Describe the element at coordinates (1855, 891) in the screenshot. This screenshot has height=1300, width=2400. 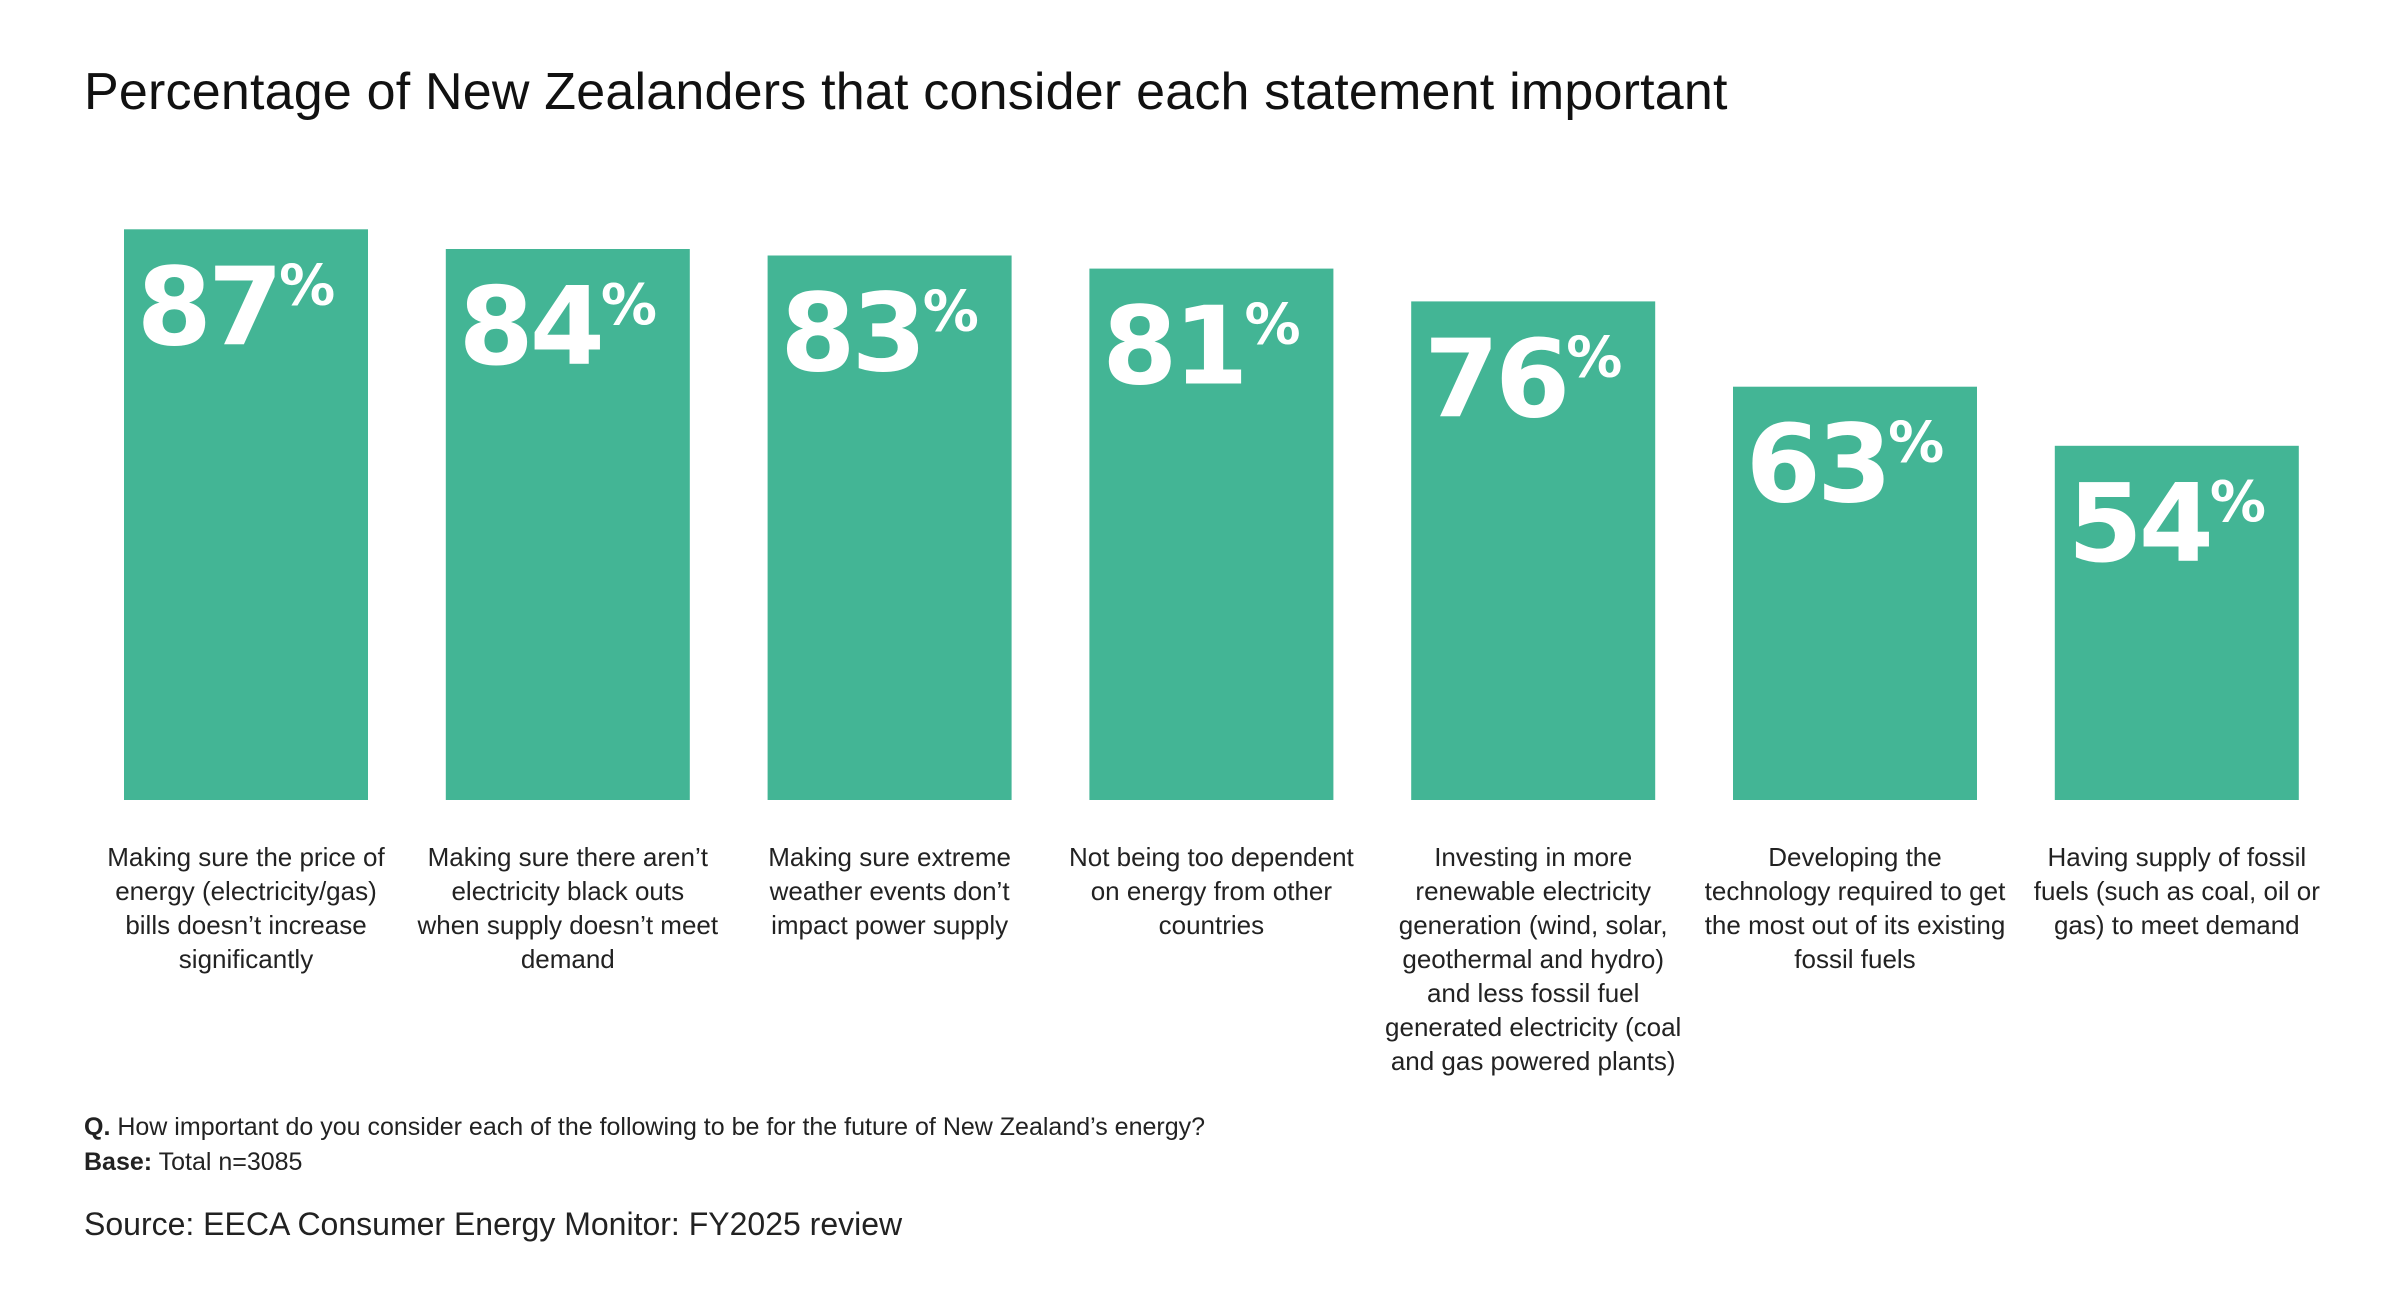
I see `category-label-line: technology required to get` at that location.